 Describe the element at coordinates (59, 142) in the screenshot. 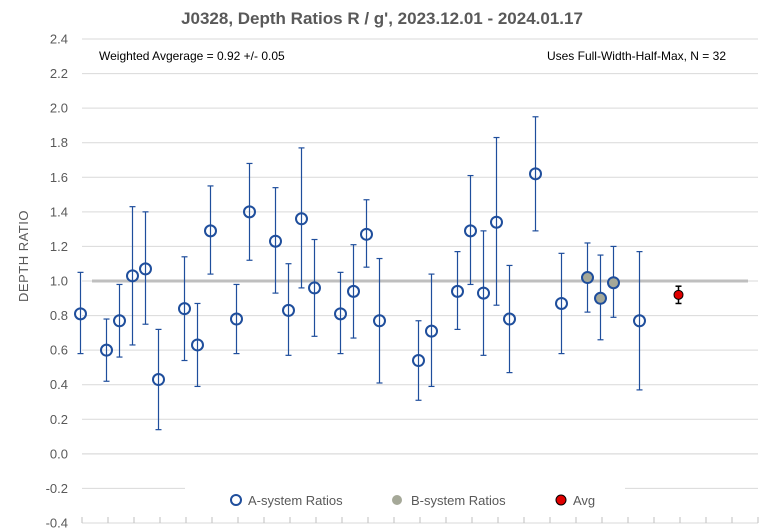

I see `y-tick-label: 1.8` at that location.